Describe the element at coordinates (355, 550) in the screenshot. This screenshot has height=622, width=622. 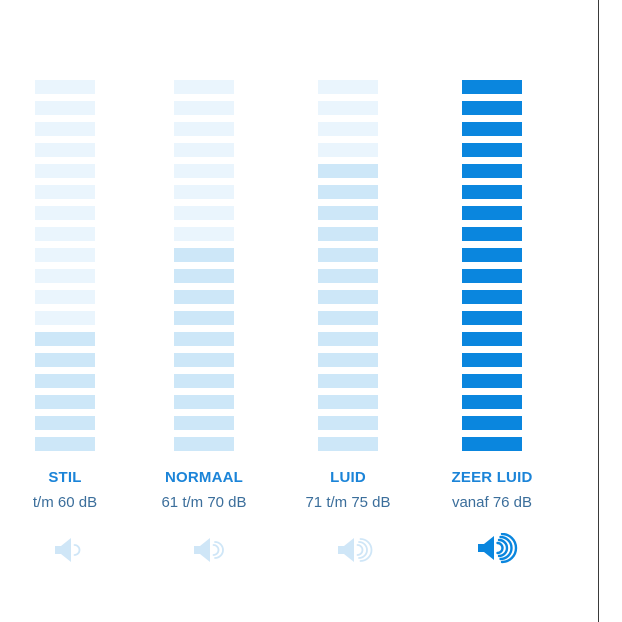
I see `speaker-3-waves-icon` at that location.